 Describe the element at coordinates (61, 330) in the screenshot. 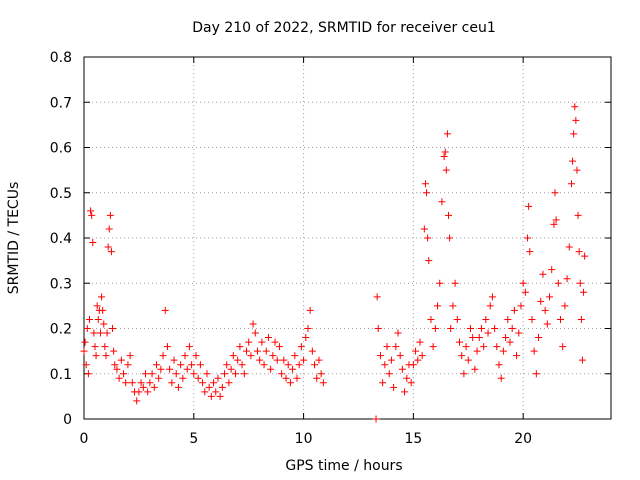

I see `y-tick-label: 0.2` at that location.